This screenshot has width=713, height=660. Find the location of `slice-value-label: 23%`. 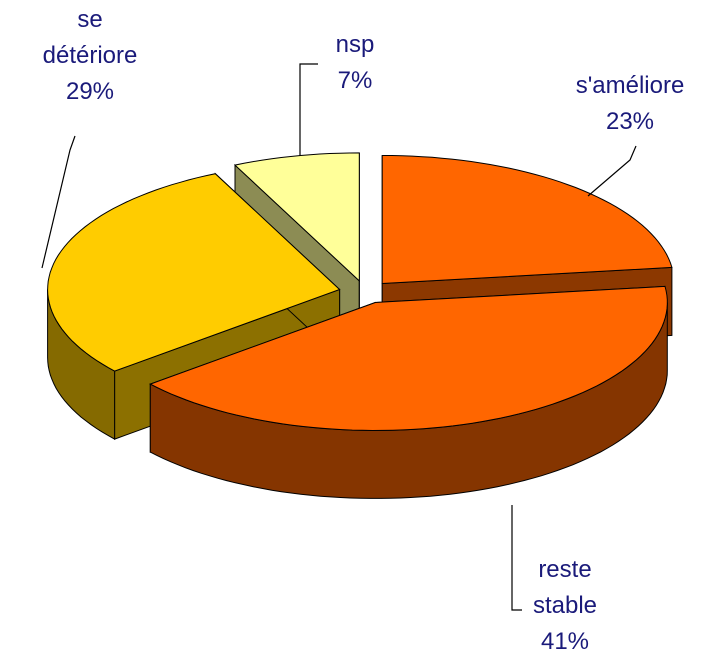

slice-value-label: 23% is located at coordinates (630, 121).